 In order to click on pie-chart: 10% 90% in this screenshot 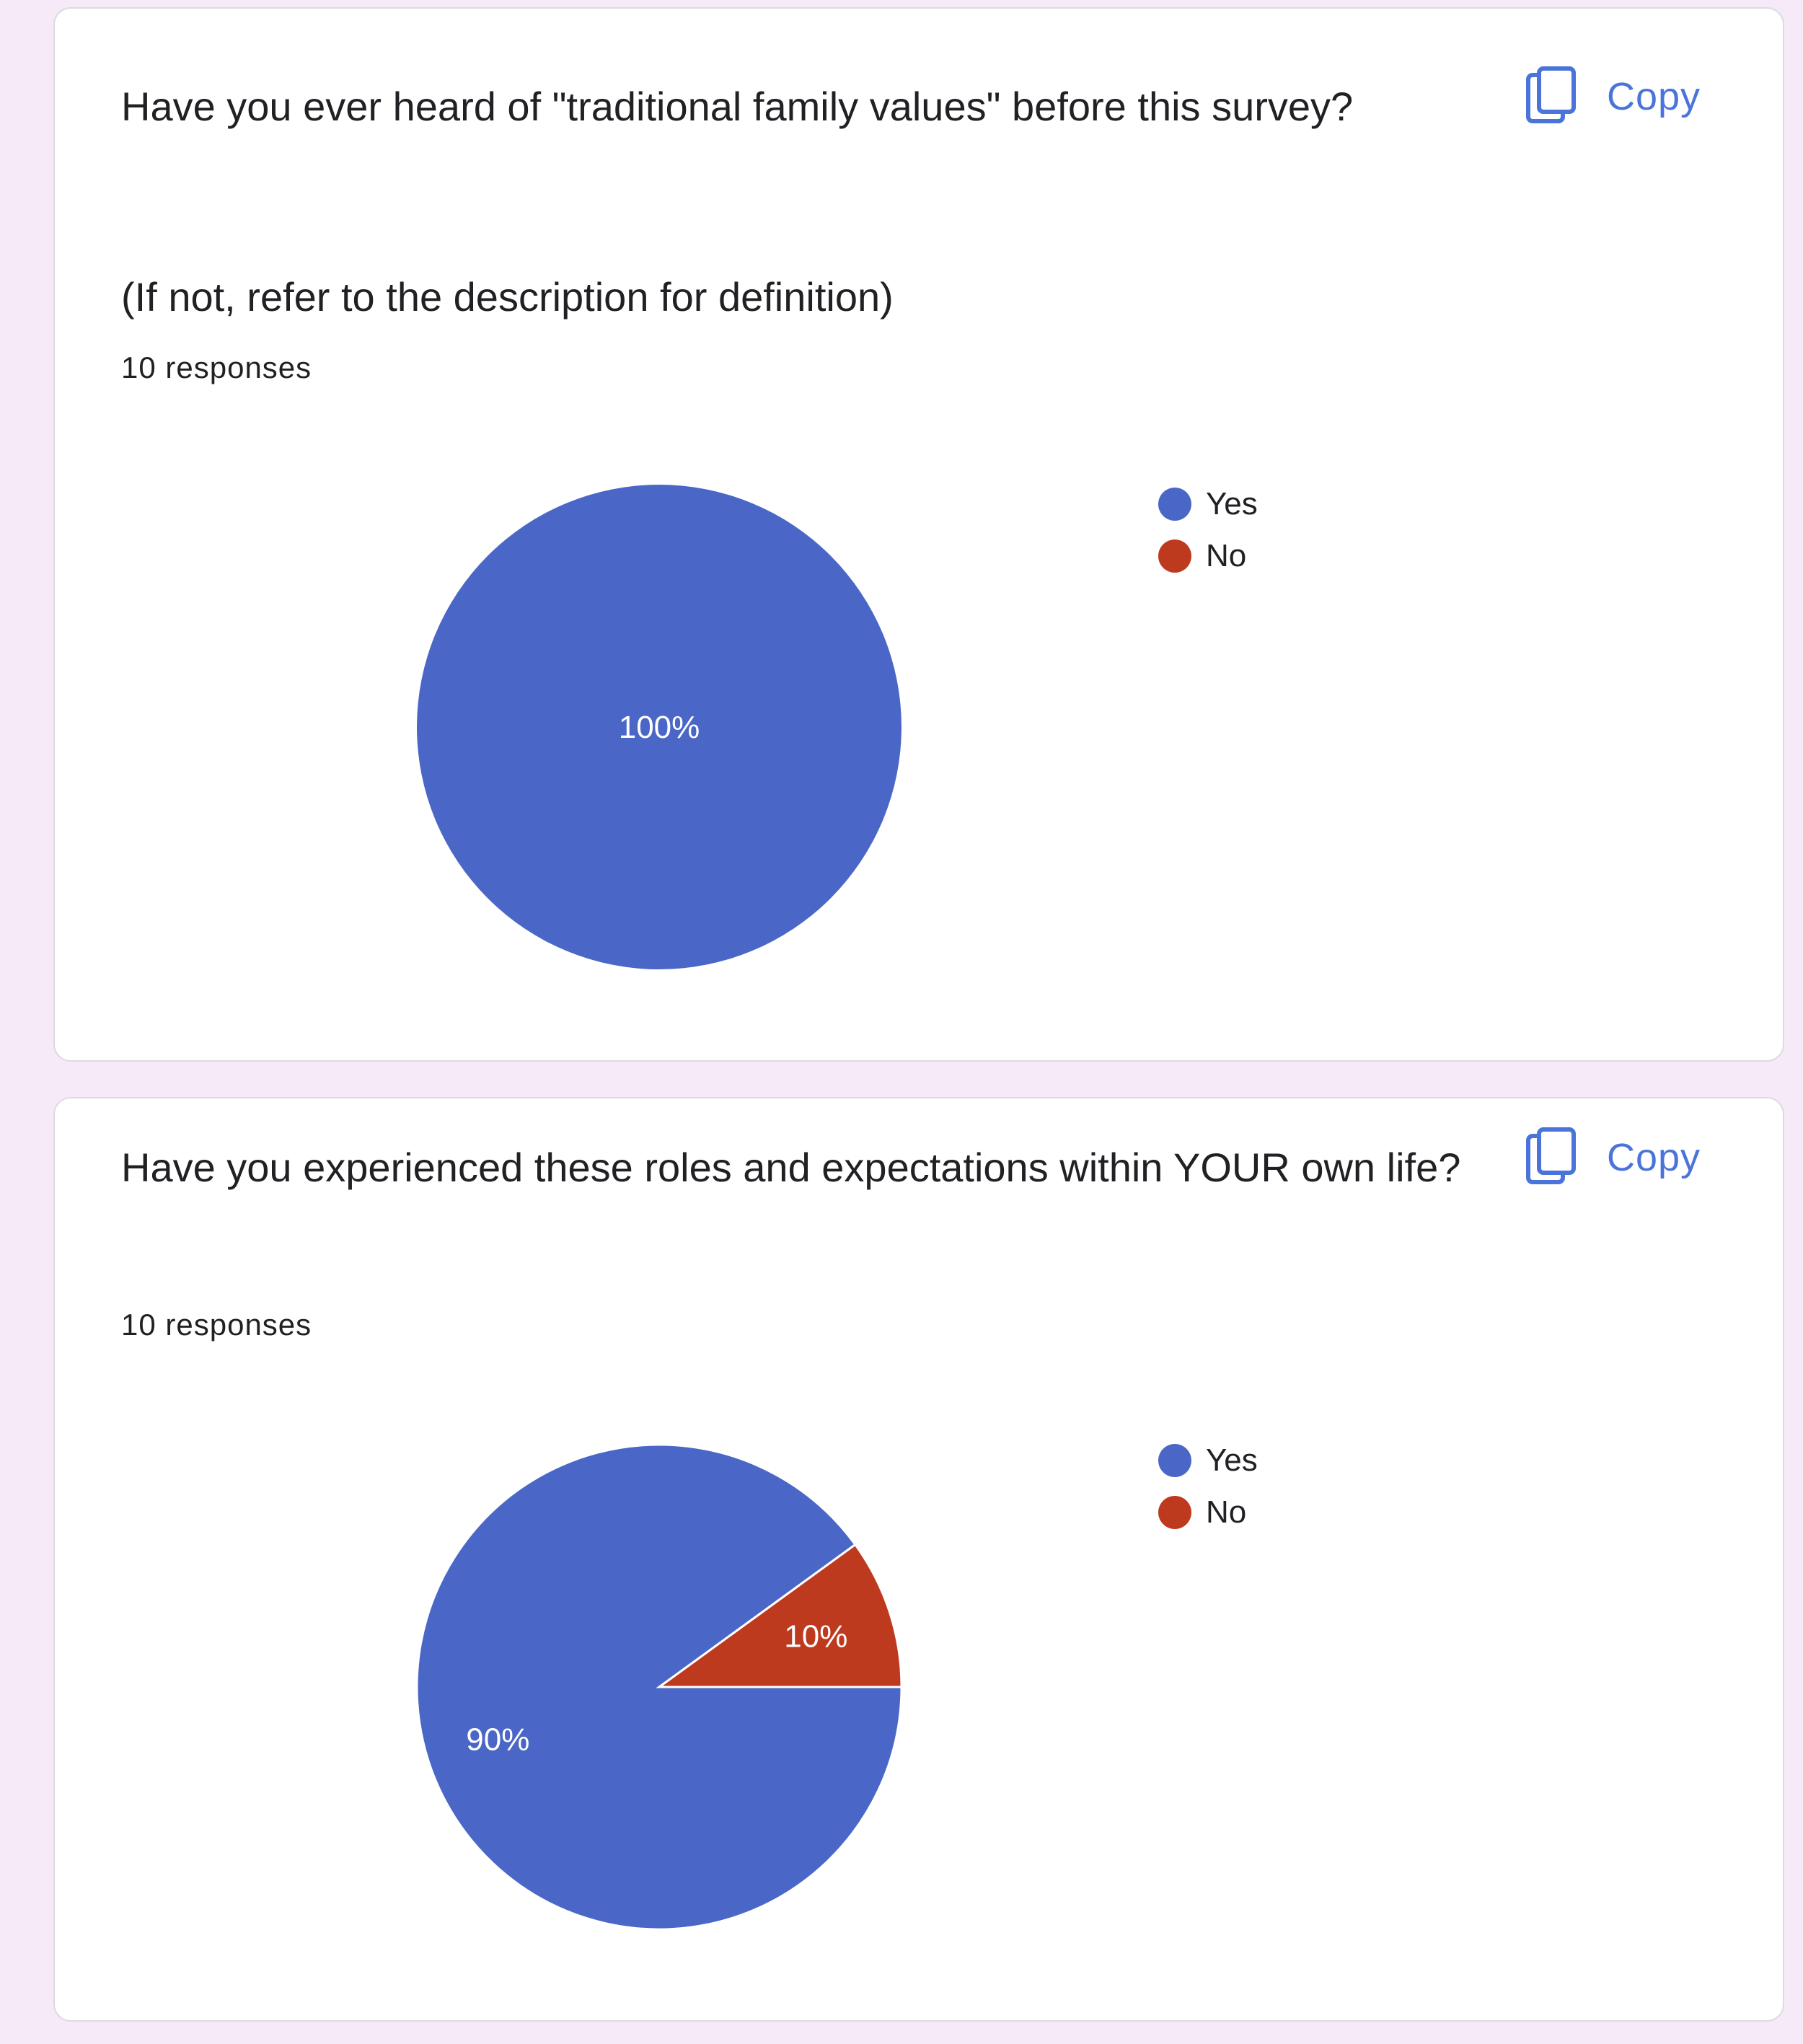, I will do `click(659, 1687)`.